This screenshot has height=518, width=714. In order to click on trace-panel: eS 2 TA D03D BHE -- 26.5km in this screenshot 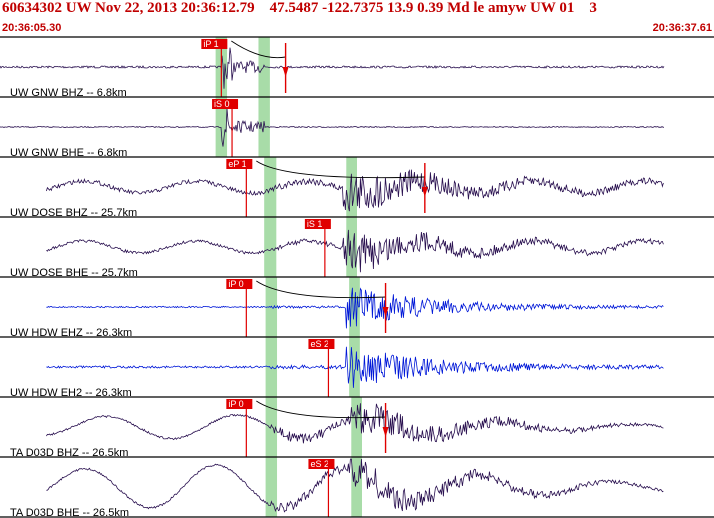, I will do `click(357, 487)`.